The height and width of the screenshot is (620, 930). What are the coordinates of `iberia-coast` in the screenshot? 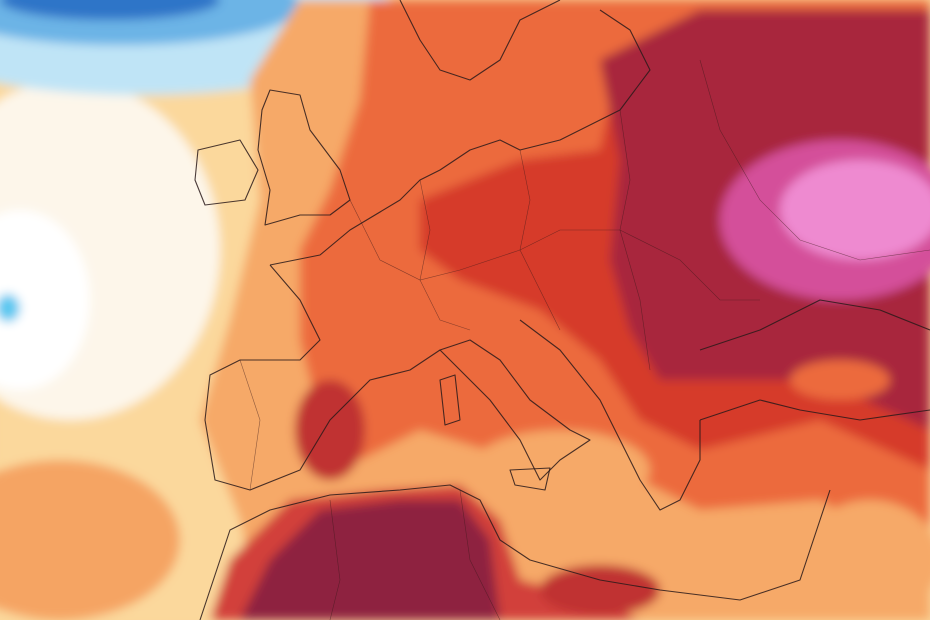 It's located at (322, 377).